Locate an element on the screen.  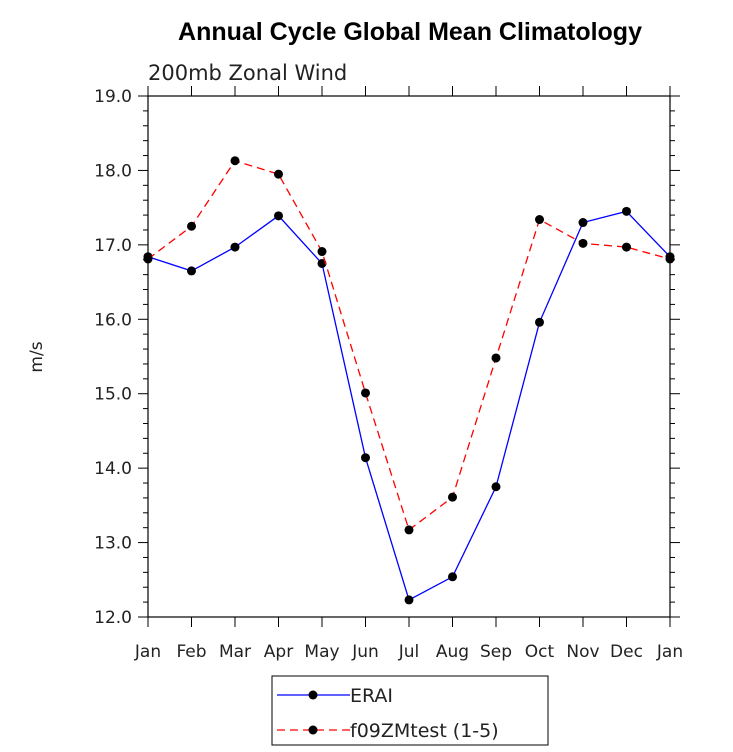
x-tick-label: Nov is located at coordinates (582, 652).